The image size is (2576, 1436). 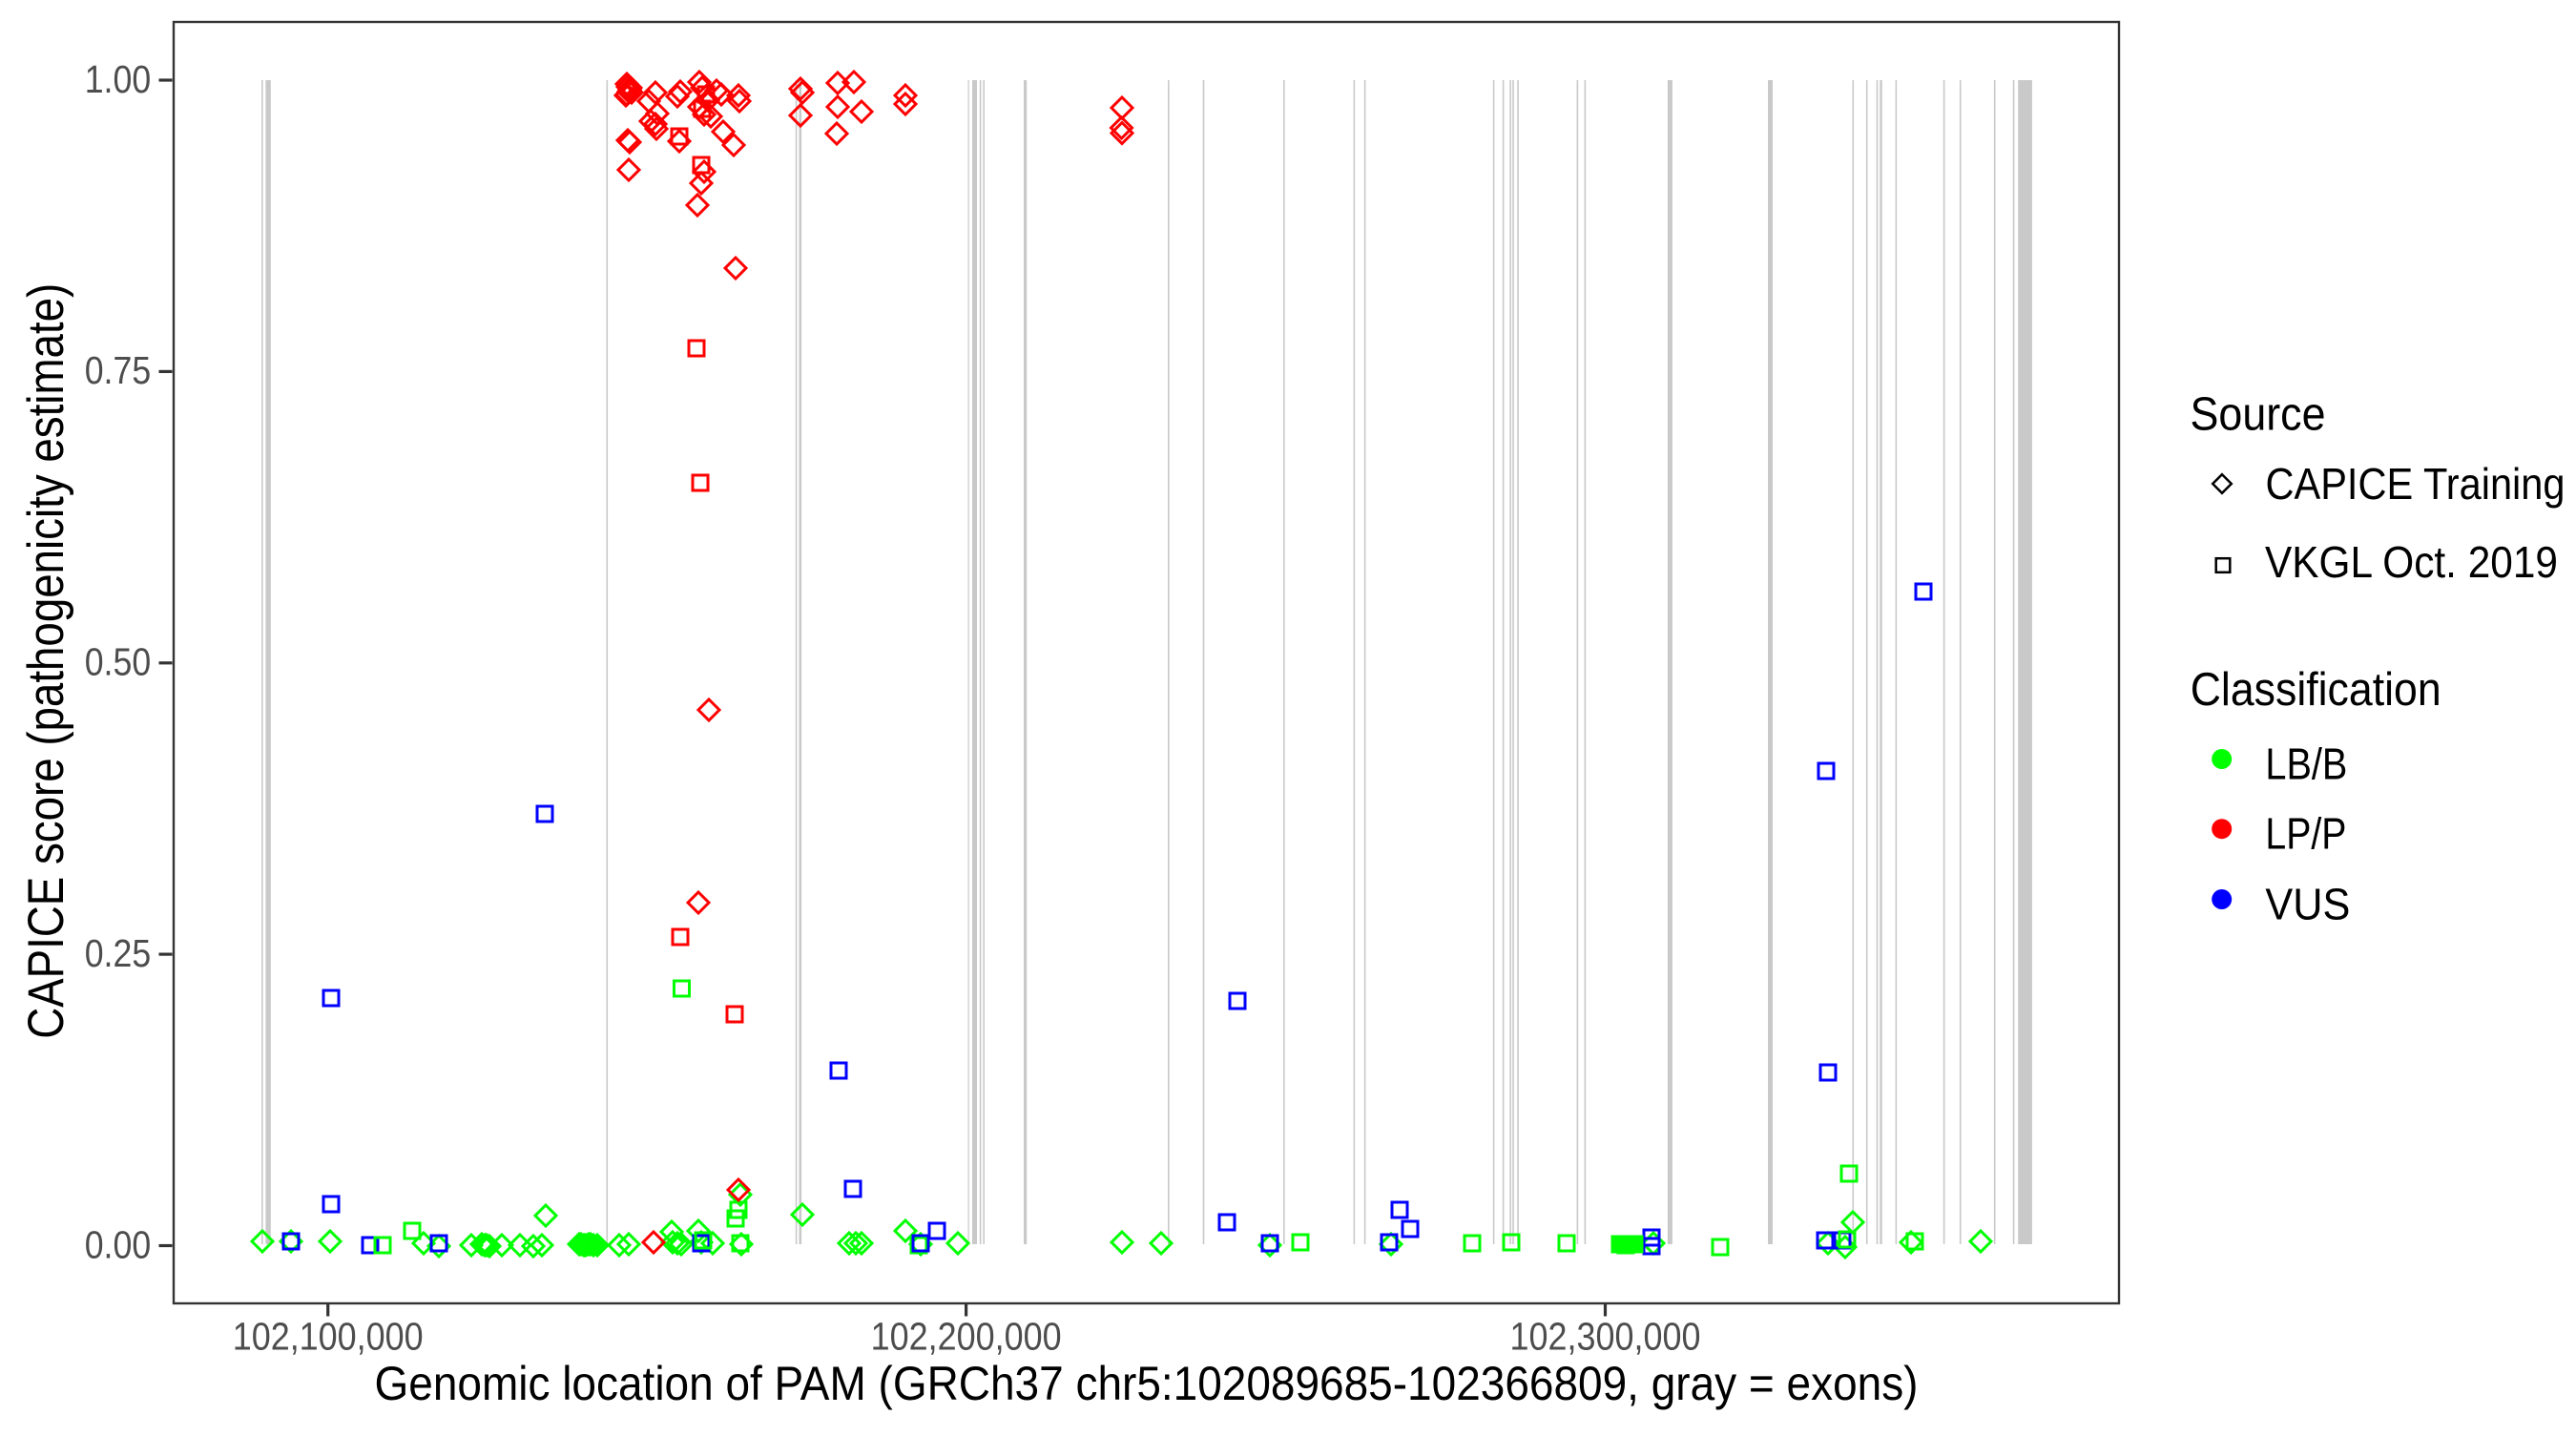 I want to click on svg-text: 1.00, so click(x=118, y=79).